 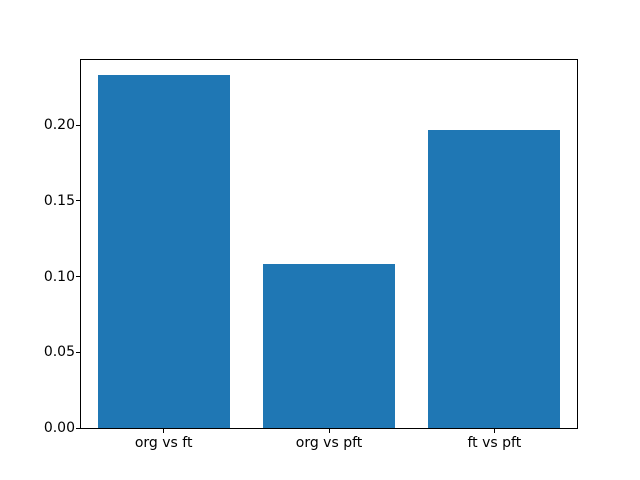 What do you see at coordinates (59, 200) in the screenshot?
I see `y-tick-label: 0.15` at bounding box center [59, 200].